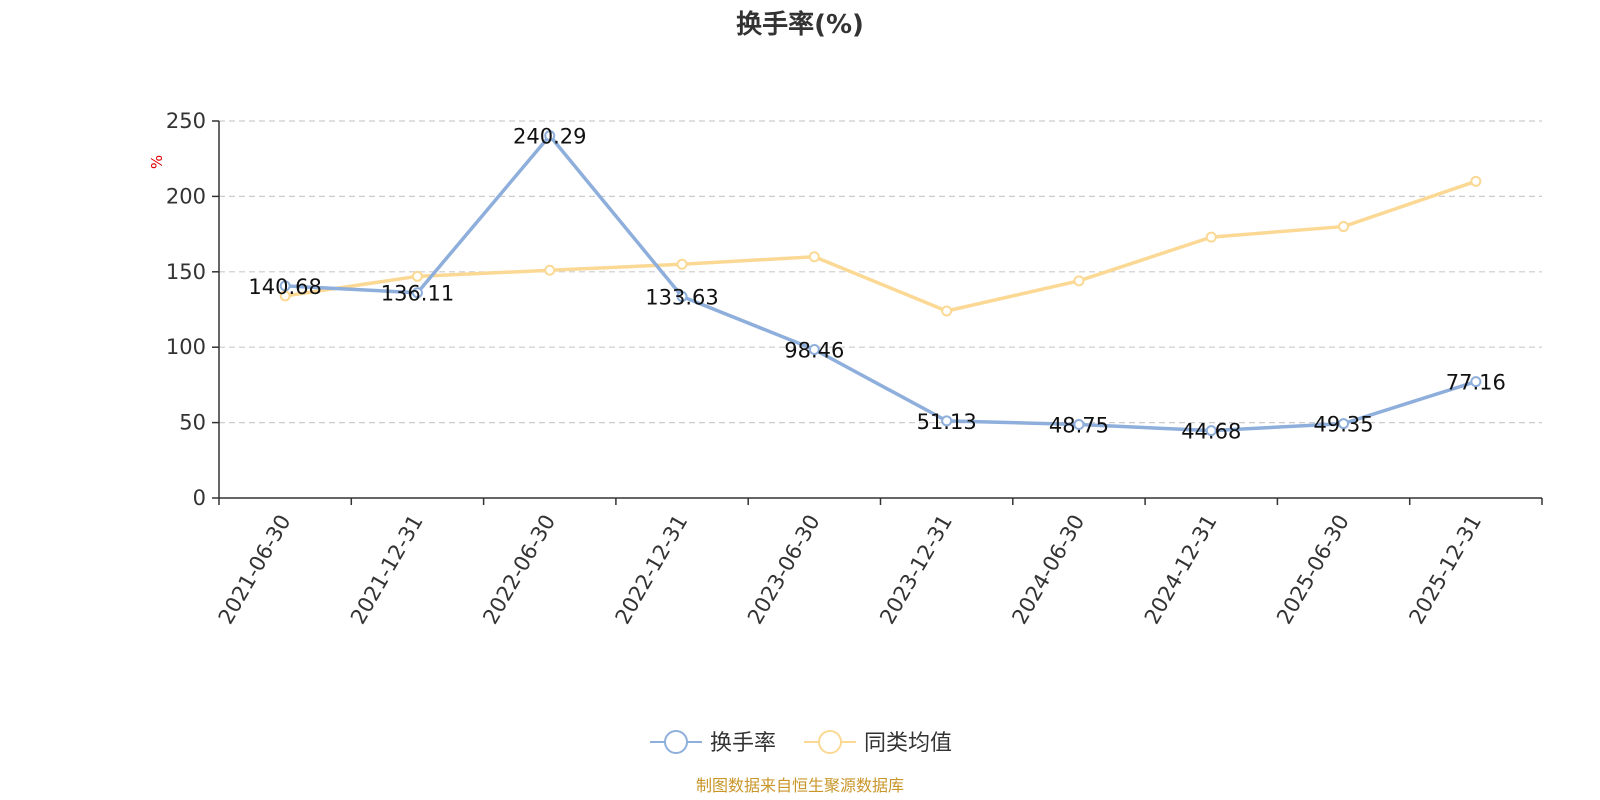 This screenshot has height=800, width=1600. Describe the element at coordinates (880, 246) in the screenshot. I see `series-line-peer-average` at that location.